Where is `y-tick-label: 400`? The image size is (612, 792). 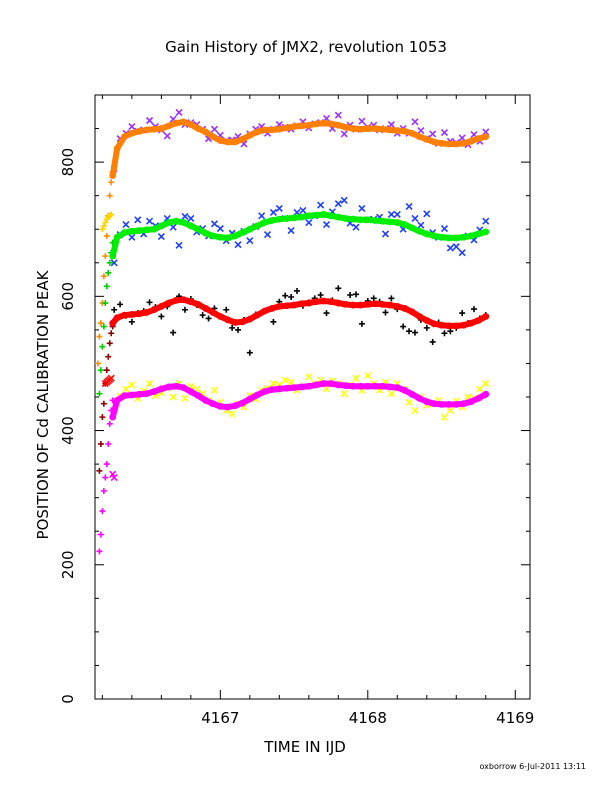
y-tick-label: 400 is located at coordinates (68, 430).